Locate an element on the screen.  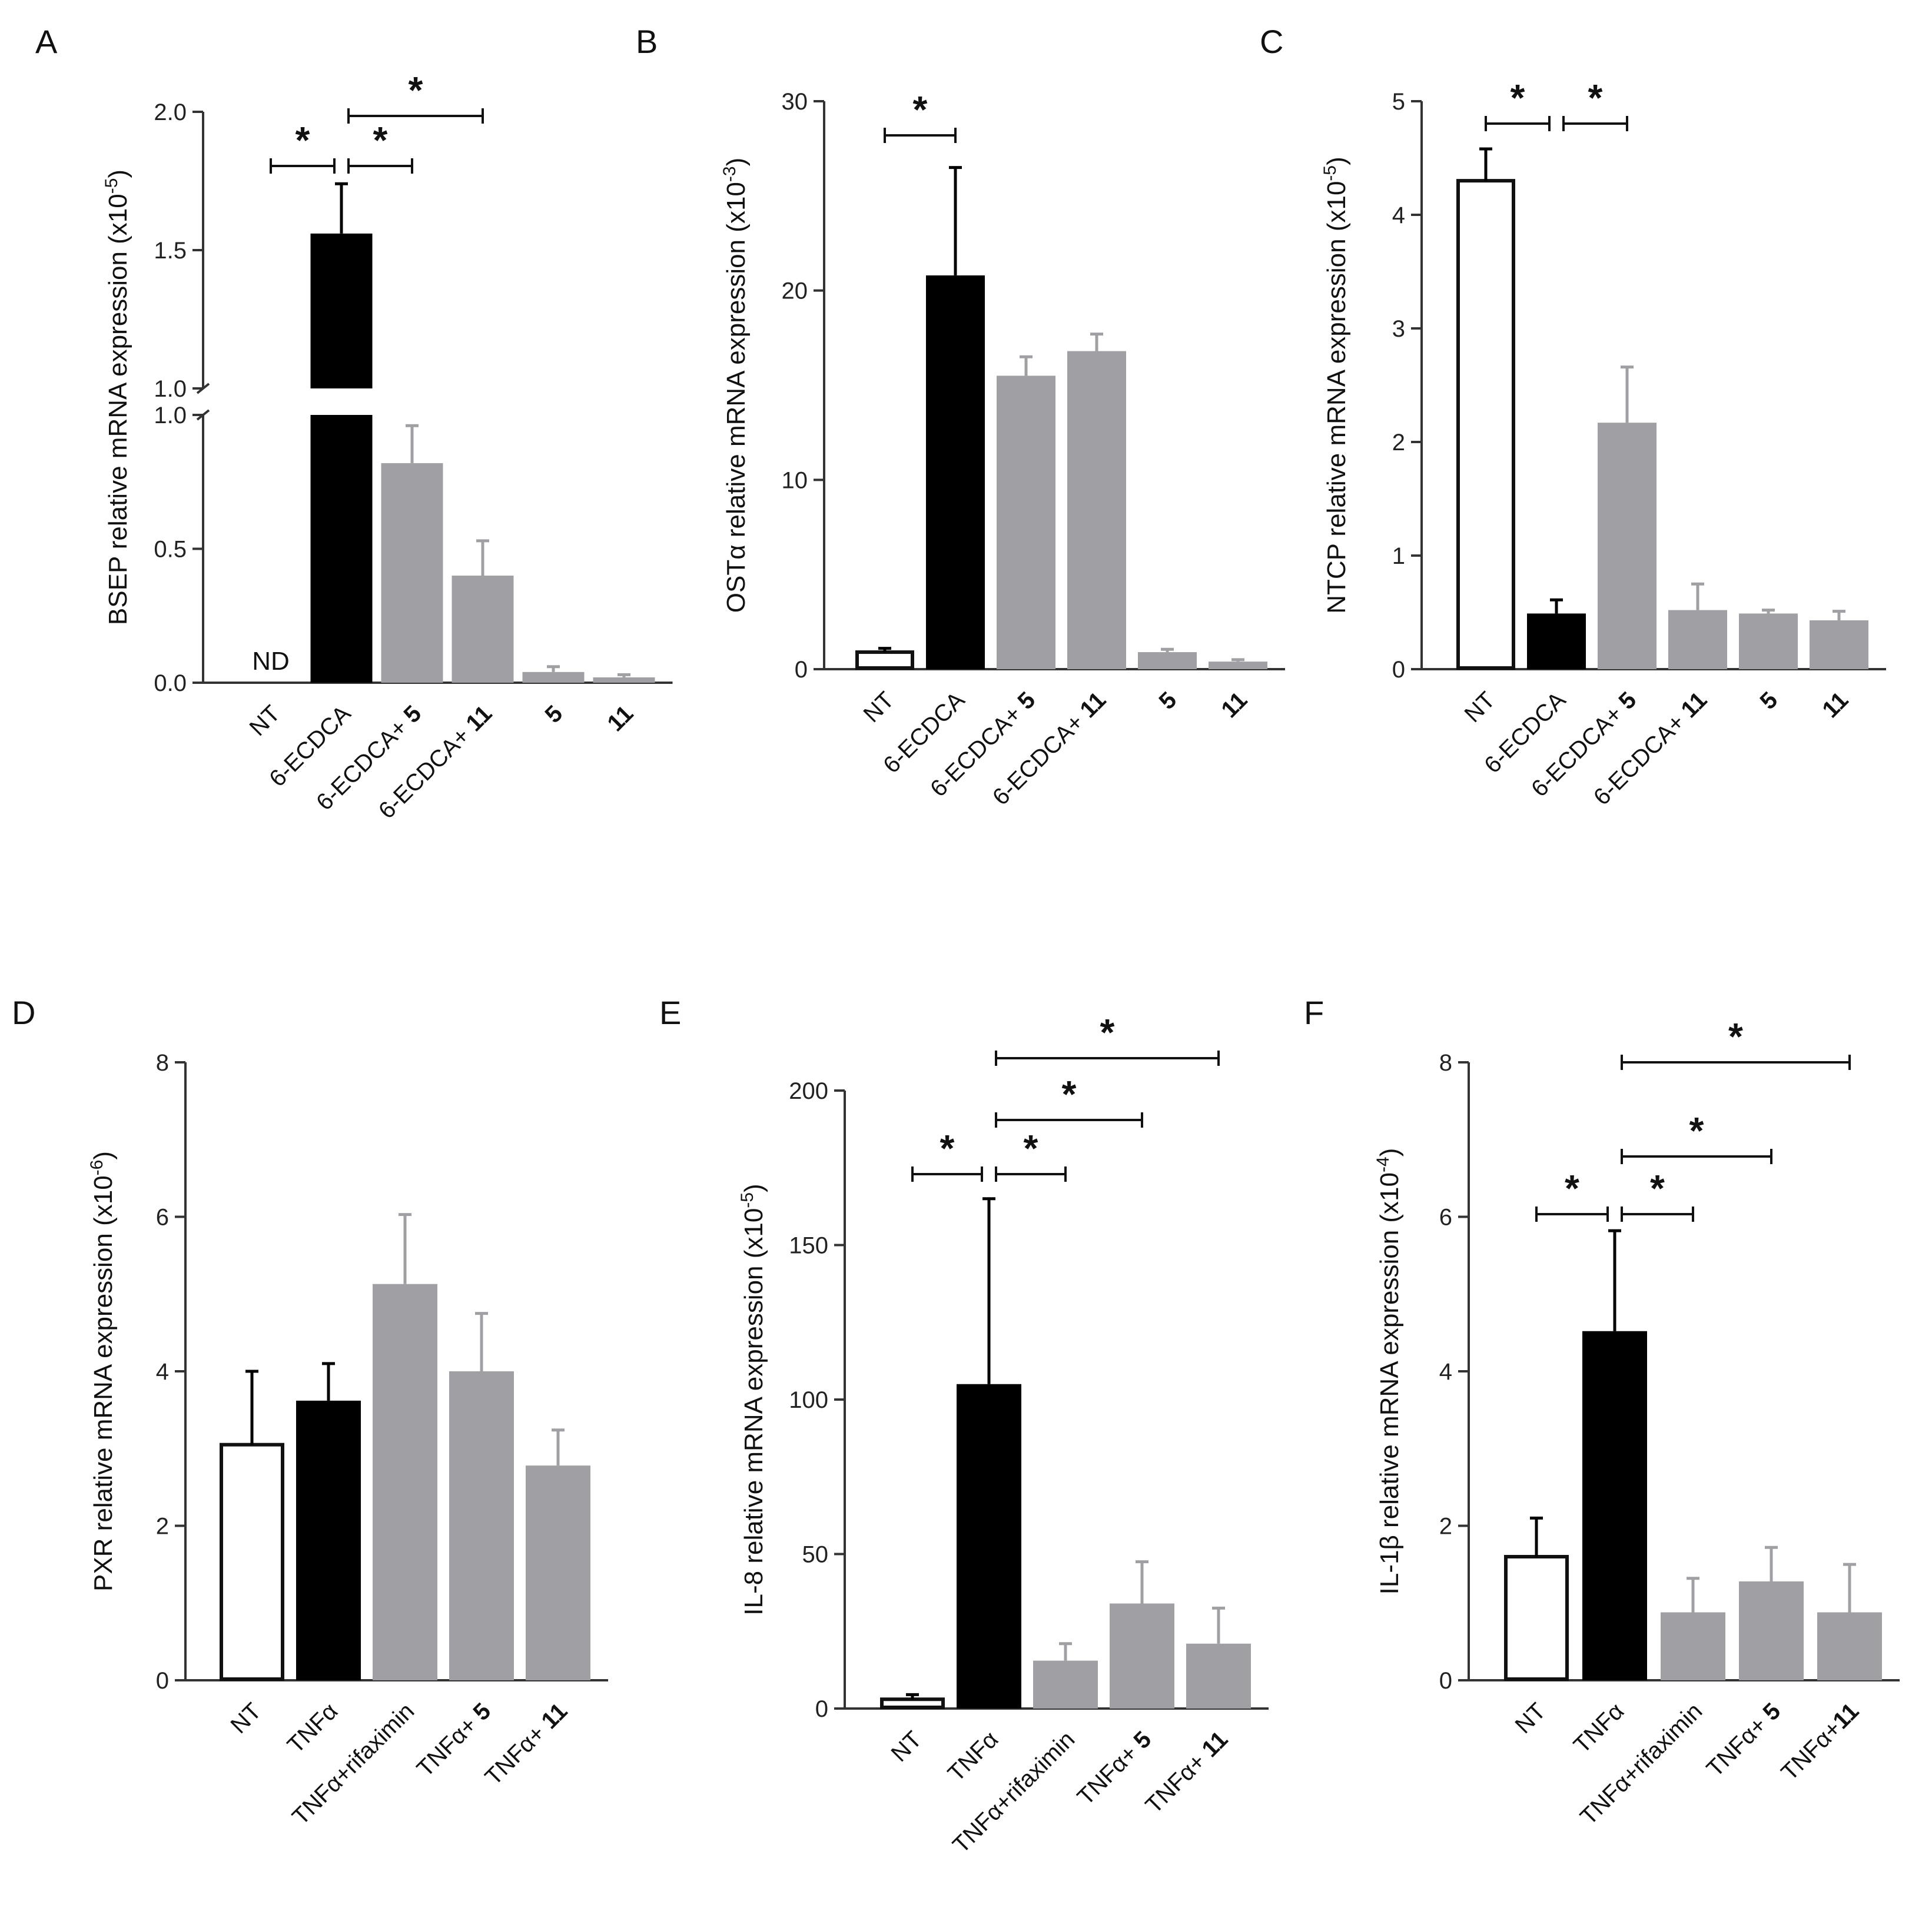
y-axis-label: PXR relative mRNA expression (x10-6) is located at coordinates (102, 1371).